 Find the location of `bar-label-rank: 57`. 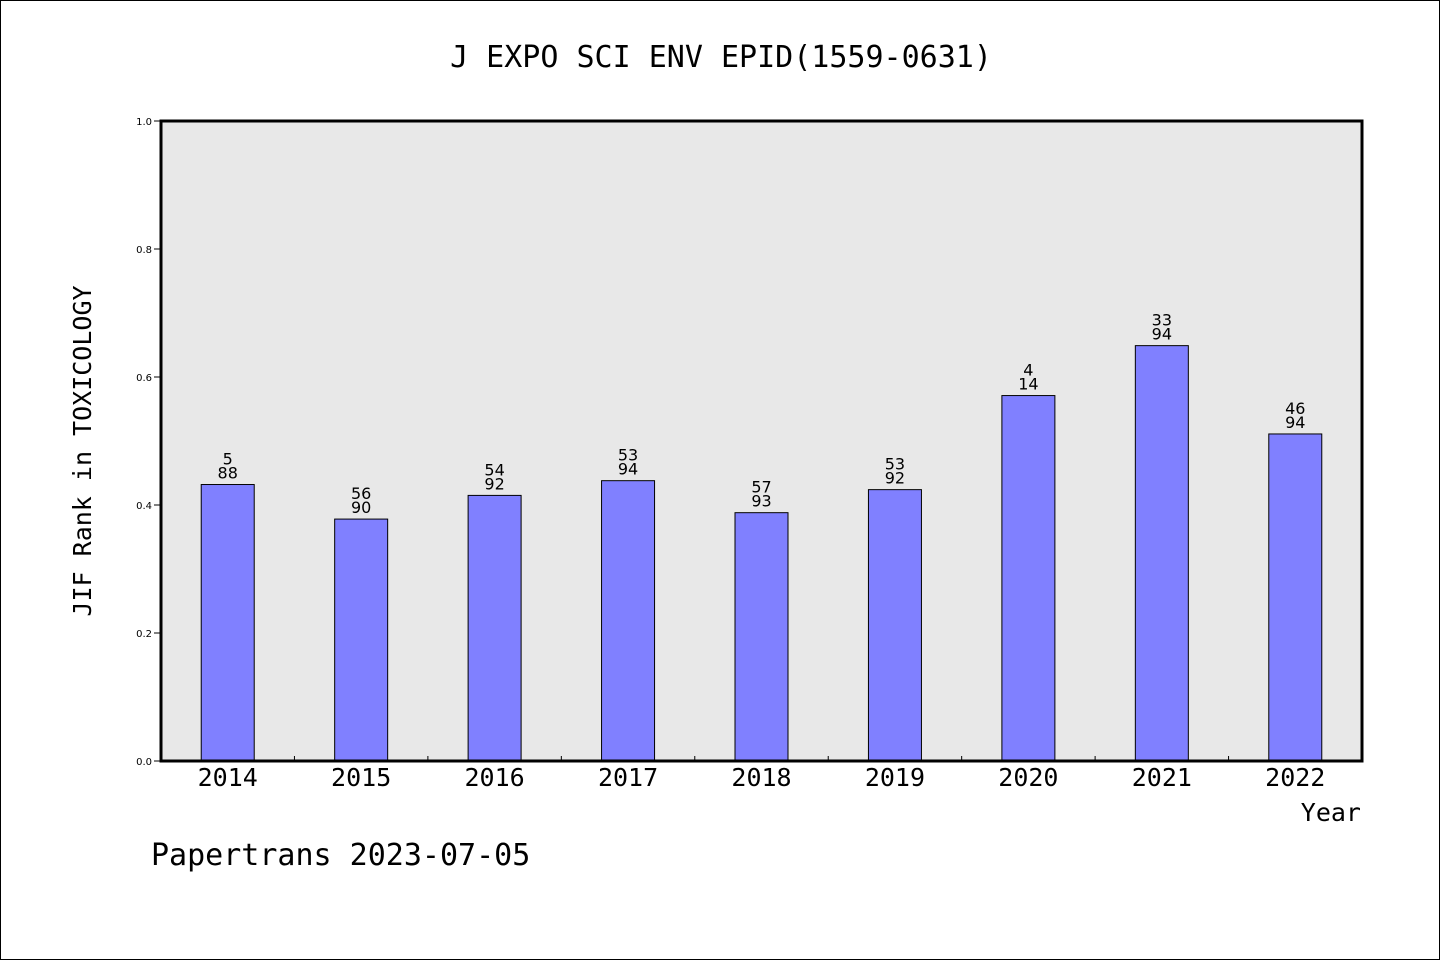

bar-label-rank: 57 is located at coordinates (761, 487).